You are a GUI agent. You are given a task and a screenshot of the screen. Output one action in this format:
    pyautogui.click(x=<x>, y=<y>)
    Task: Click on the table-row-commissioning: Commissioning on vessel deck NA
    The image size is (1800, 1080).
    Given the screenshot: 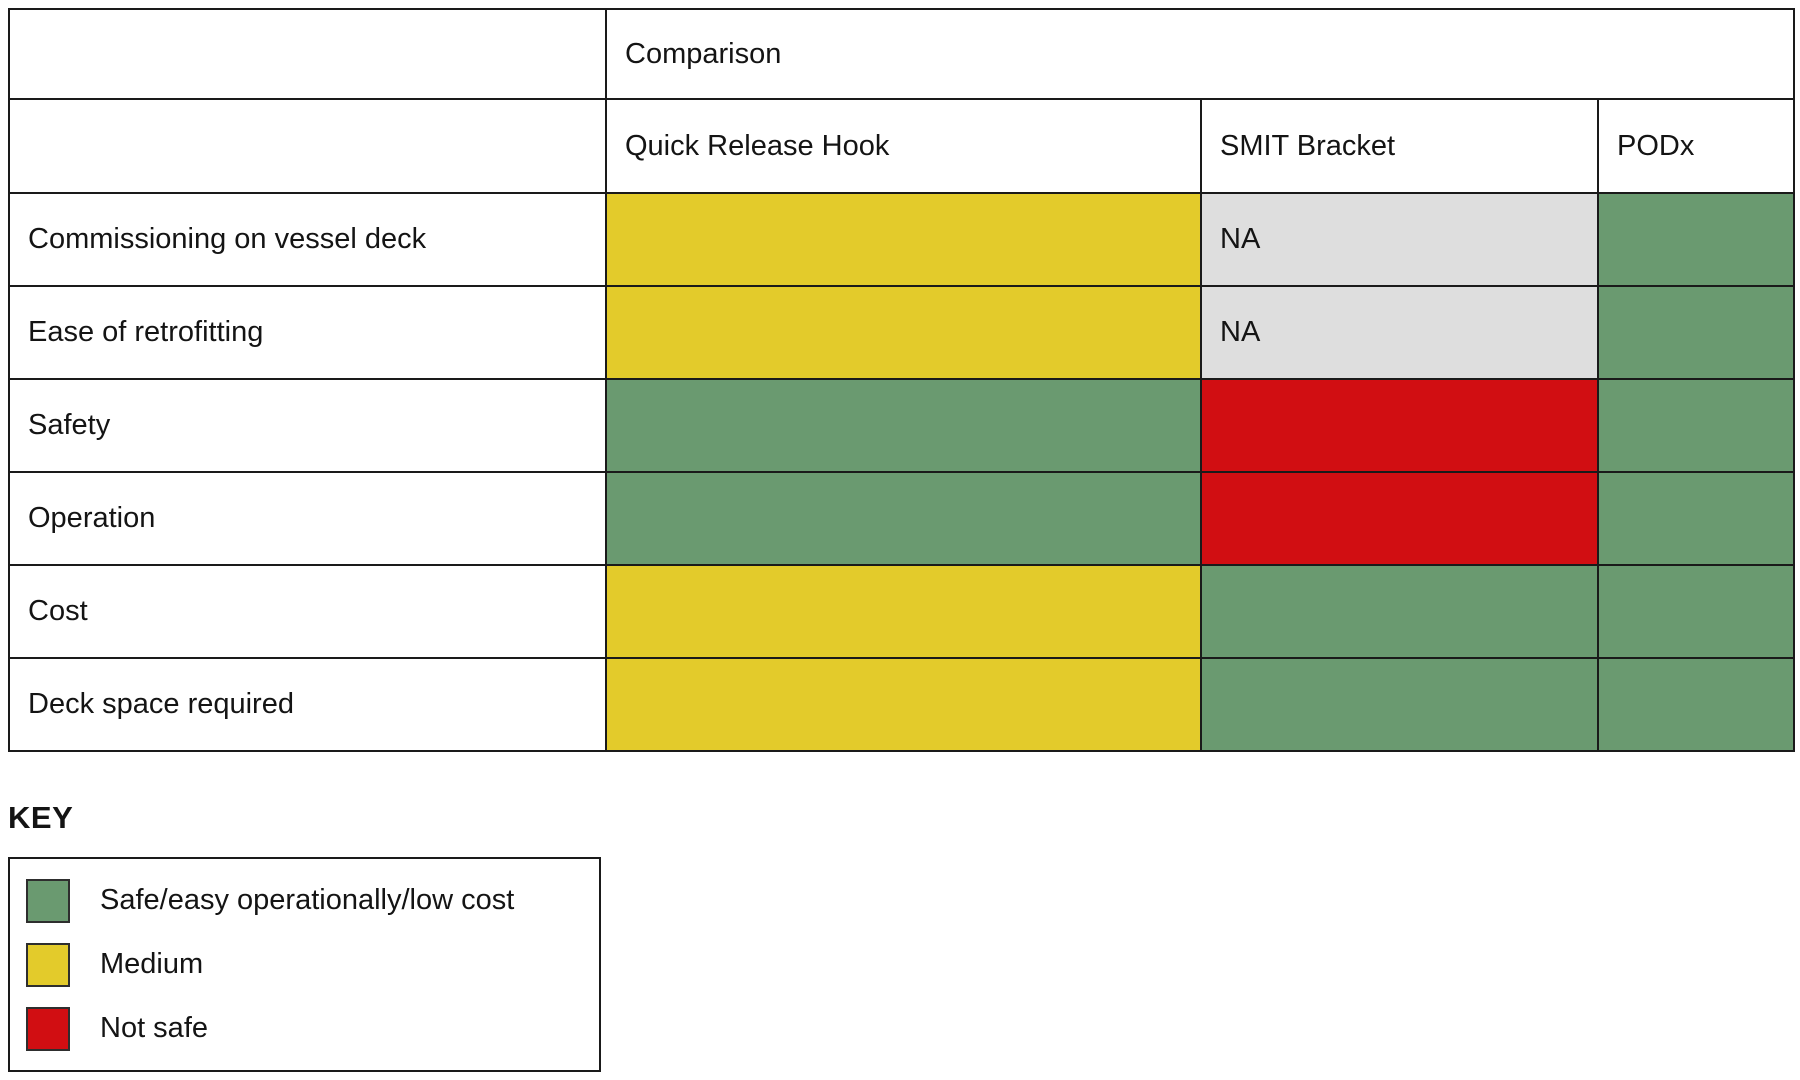 What is the action you would take?
    pyautogui.click(x=901, y=239)
    